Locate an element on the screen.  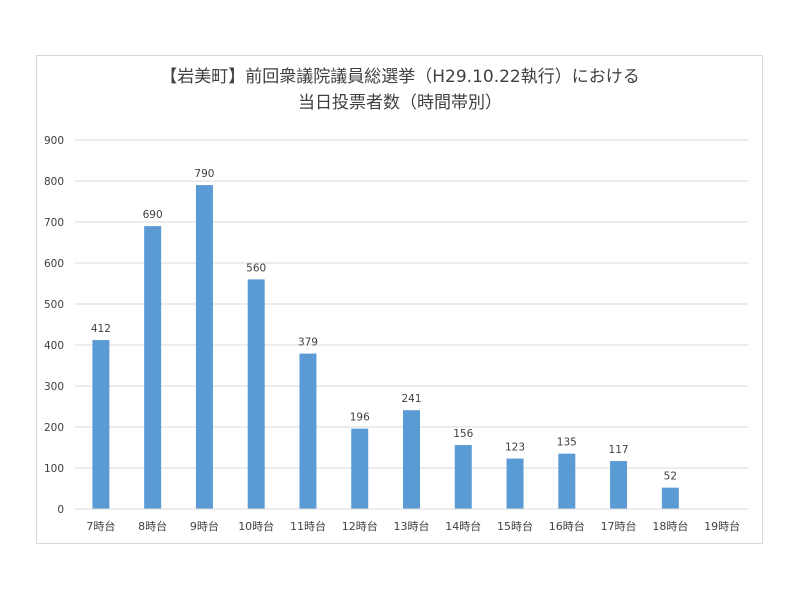
data-label: 241 is located at coordinates (411, 399).